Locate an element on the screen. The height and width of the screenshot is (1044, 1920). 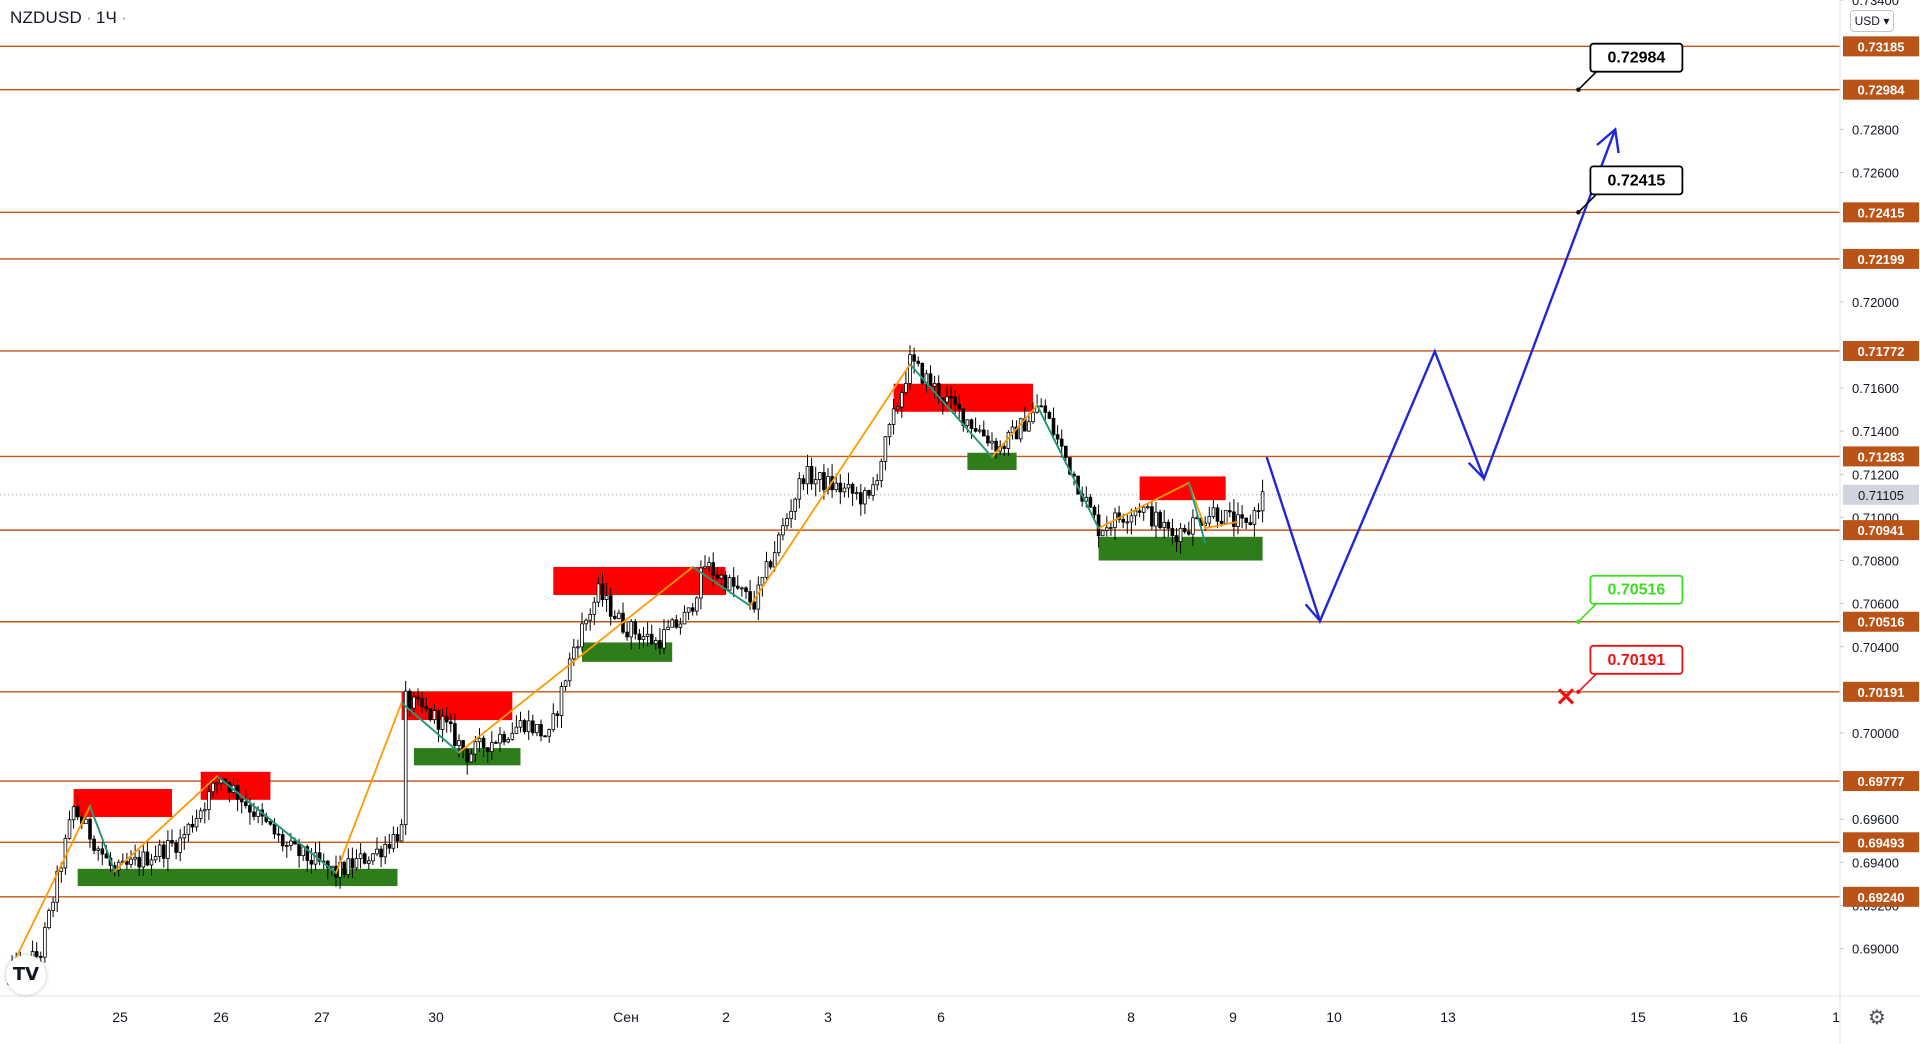
symbol-title: NZDUSD · 1Ч · is located at coordinates (70, 18).